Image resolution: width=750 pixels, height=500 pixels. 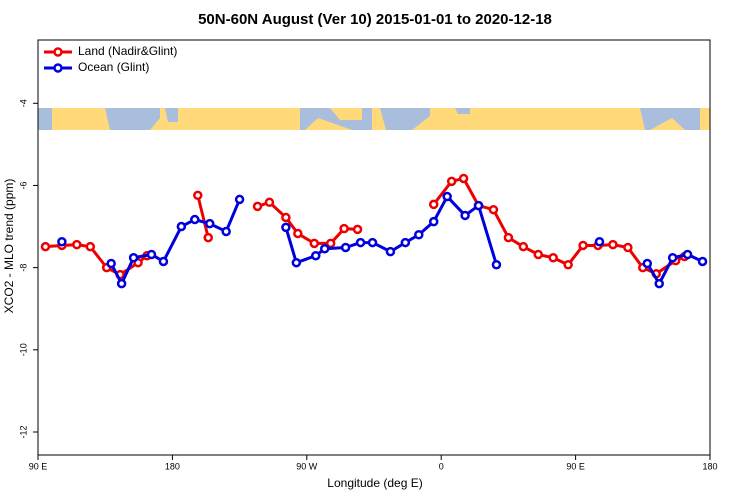 What do you see at coordinates (23, 103) in the screenshot?
I see `y-tick-label: -4` at bounding box center [23, 103].